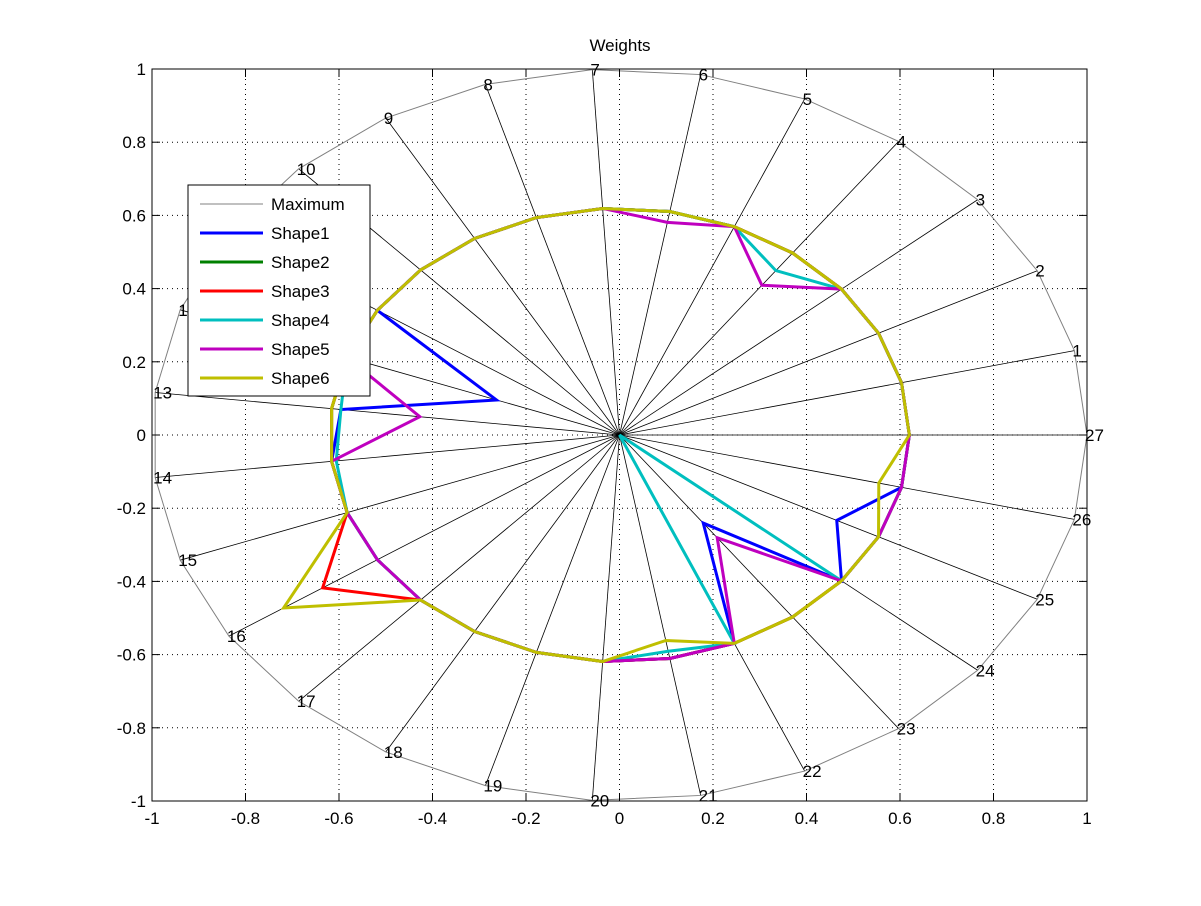  Describe the element at coordinates (134, 362) in the screenshot. I see `y-tick-label: 0.2` at that location.